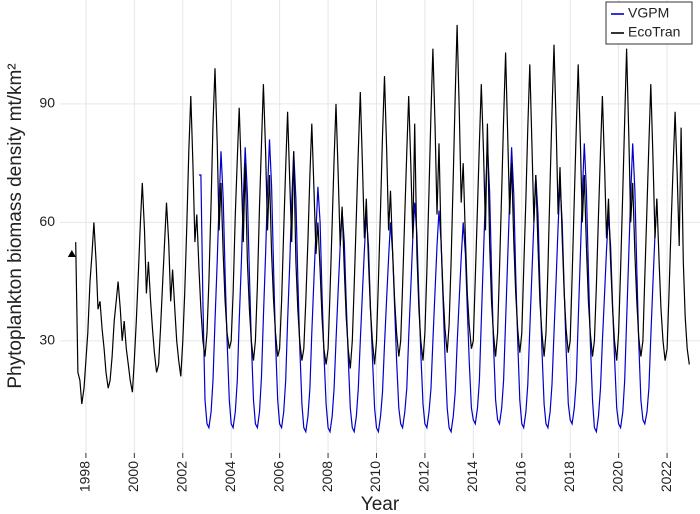 The height and width of the screenshot is (514, 700). What do you see at coordinates (85, 476) in the screenshot?
I see `x-tick-label: 1998` at bounding box center [85, 476].